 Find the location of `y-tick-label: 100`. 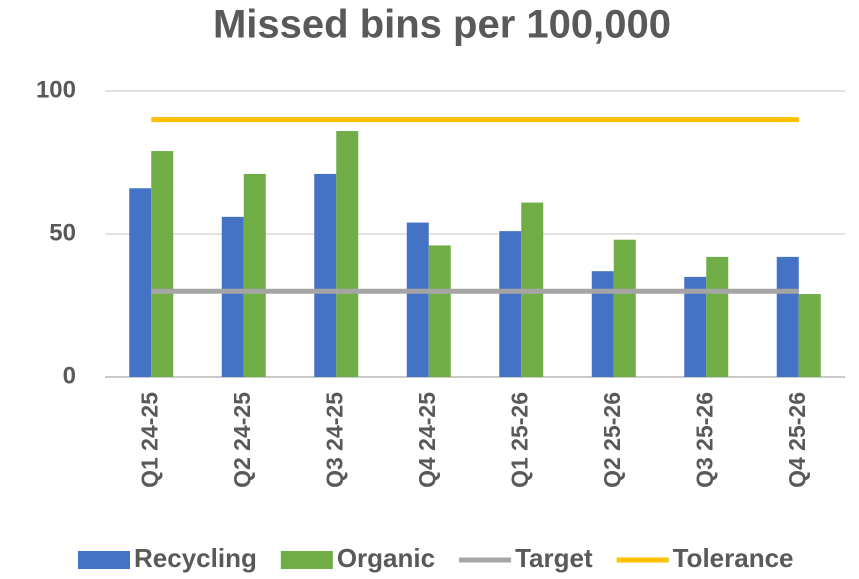

y-tick-label: 100 is located at coordinates (56, 89).